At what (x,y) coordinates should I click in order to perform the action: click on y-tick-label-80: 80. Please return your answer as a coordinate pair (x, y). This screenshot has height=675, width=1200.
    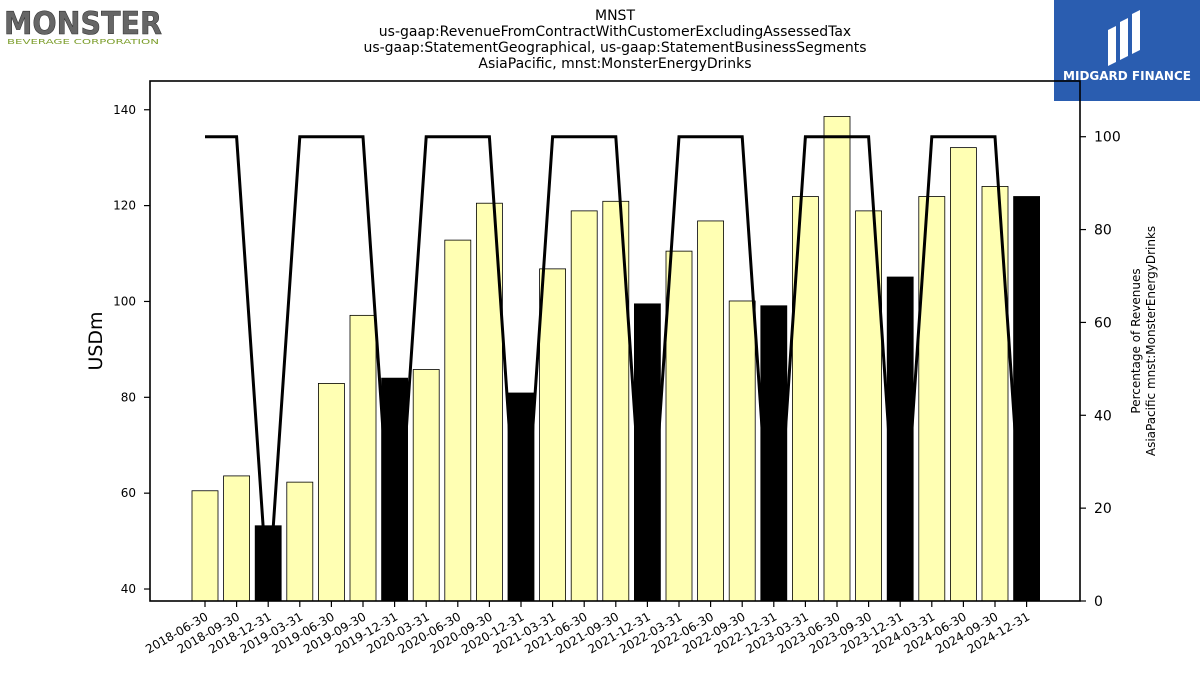
    Looking at the image, I should click on (128, 397).